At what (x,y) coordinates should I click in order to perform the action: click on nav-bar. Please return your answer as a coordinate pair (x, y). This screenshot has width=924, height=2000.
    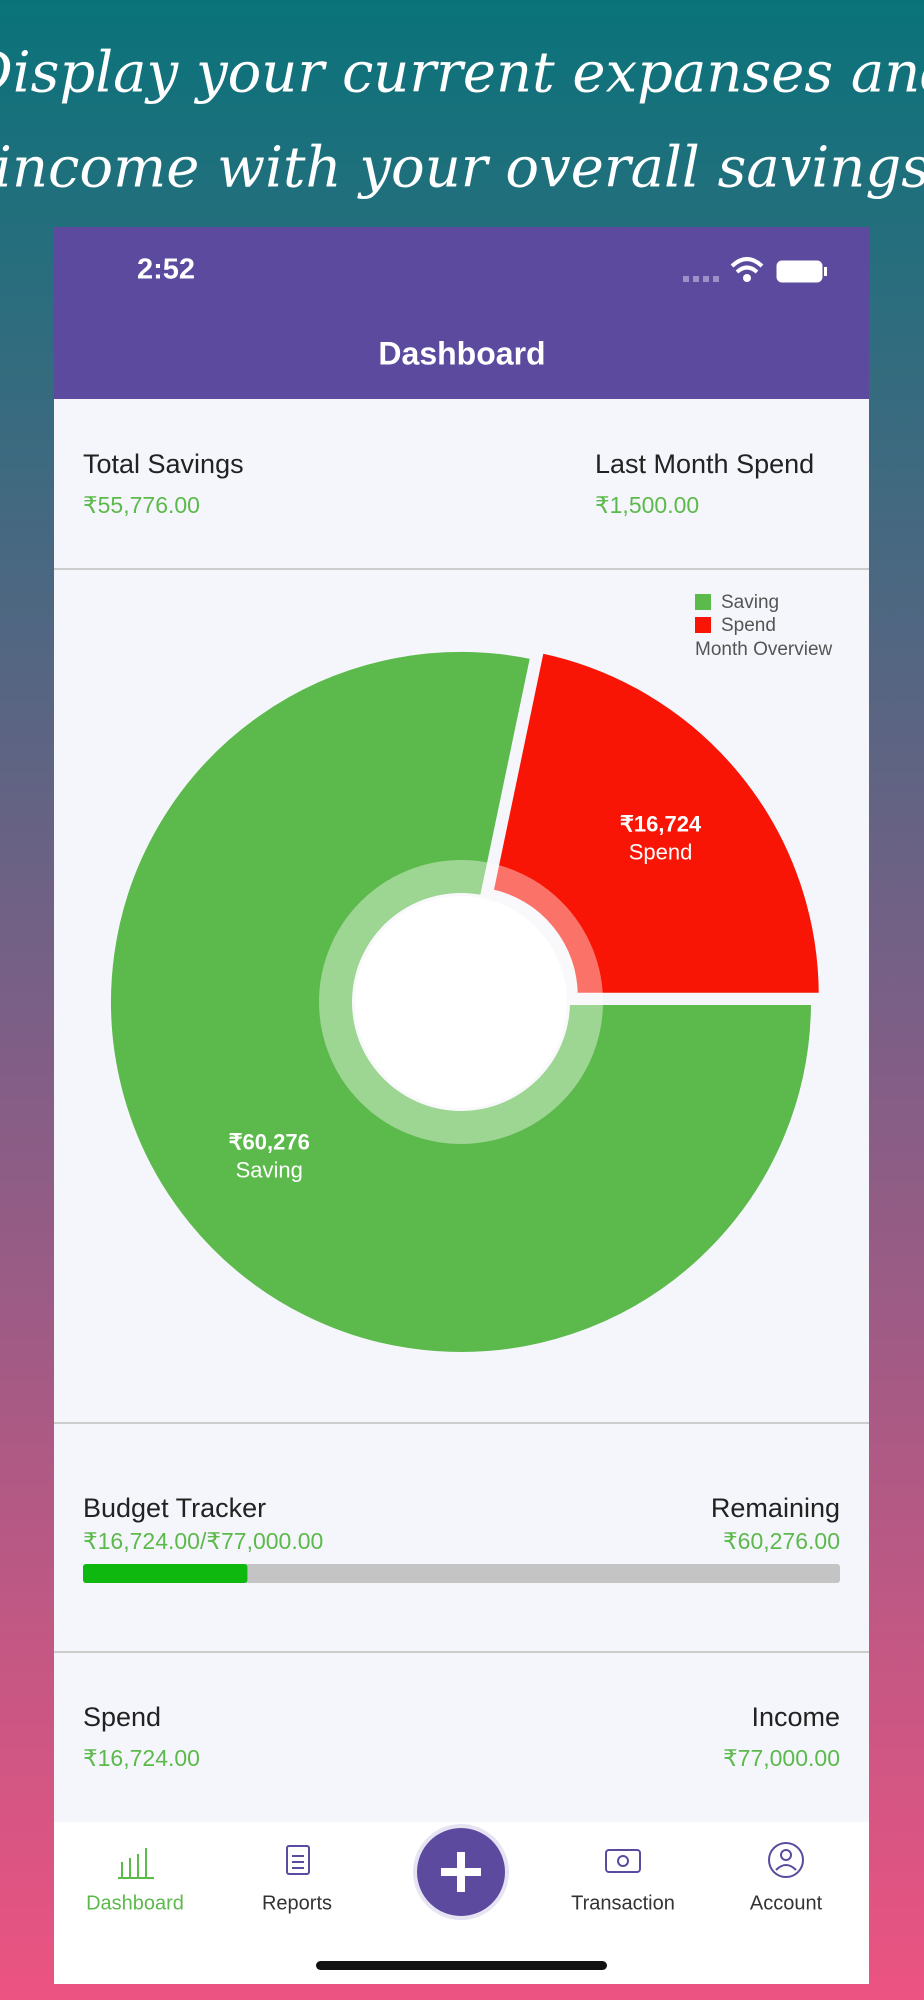
    Looking at the image, I should click on (461, 313).